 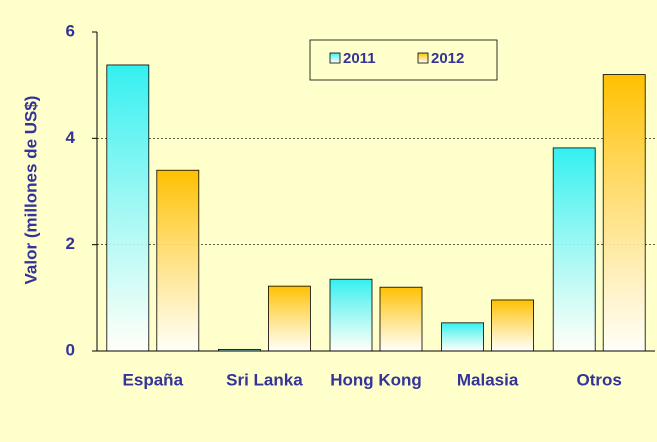 What do you see at coordinates (70, 243) in the screenshot?
I see `y-tick-label: 2` at bounding box center [70, 243].